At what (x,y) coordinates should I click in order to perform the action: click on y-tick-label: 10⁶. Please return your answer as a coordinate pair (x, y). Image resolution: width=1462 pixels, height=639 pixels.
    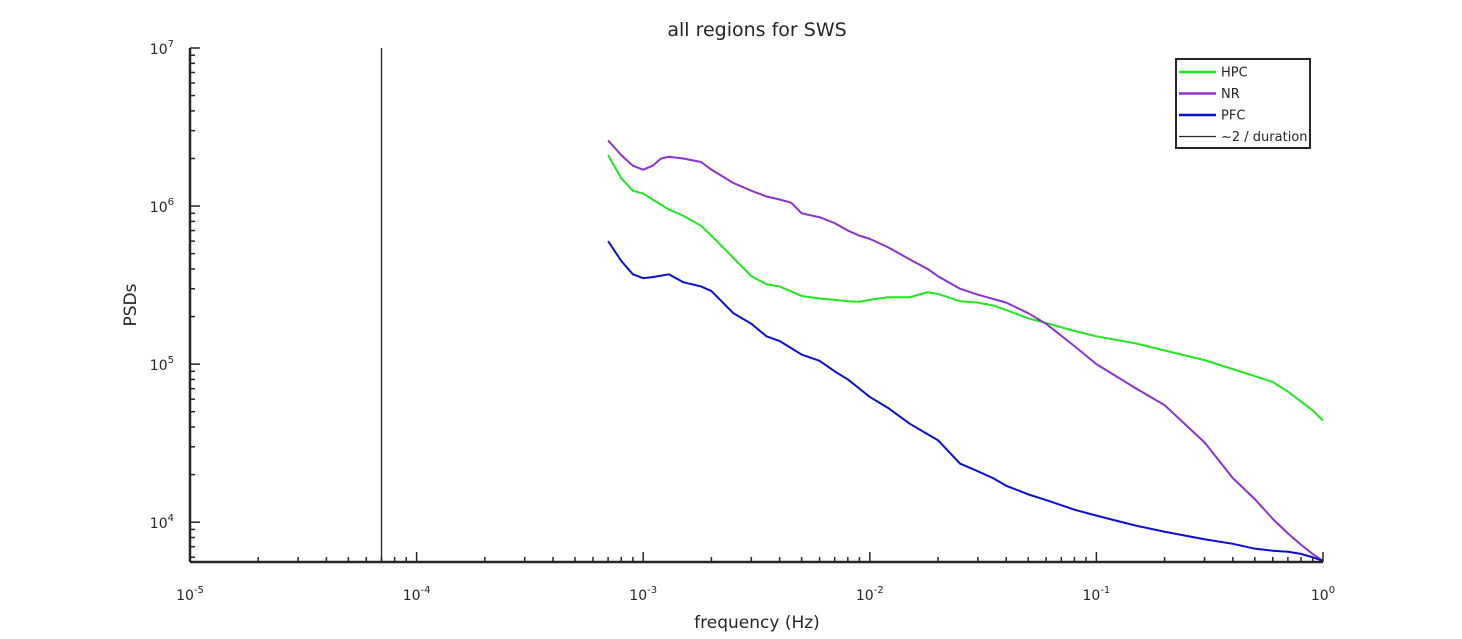
    Looking at the image, I should click on (162, 206).